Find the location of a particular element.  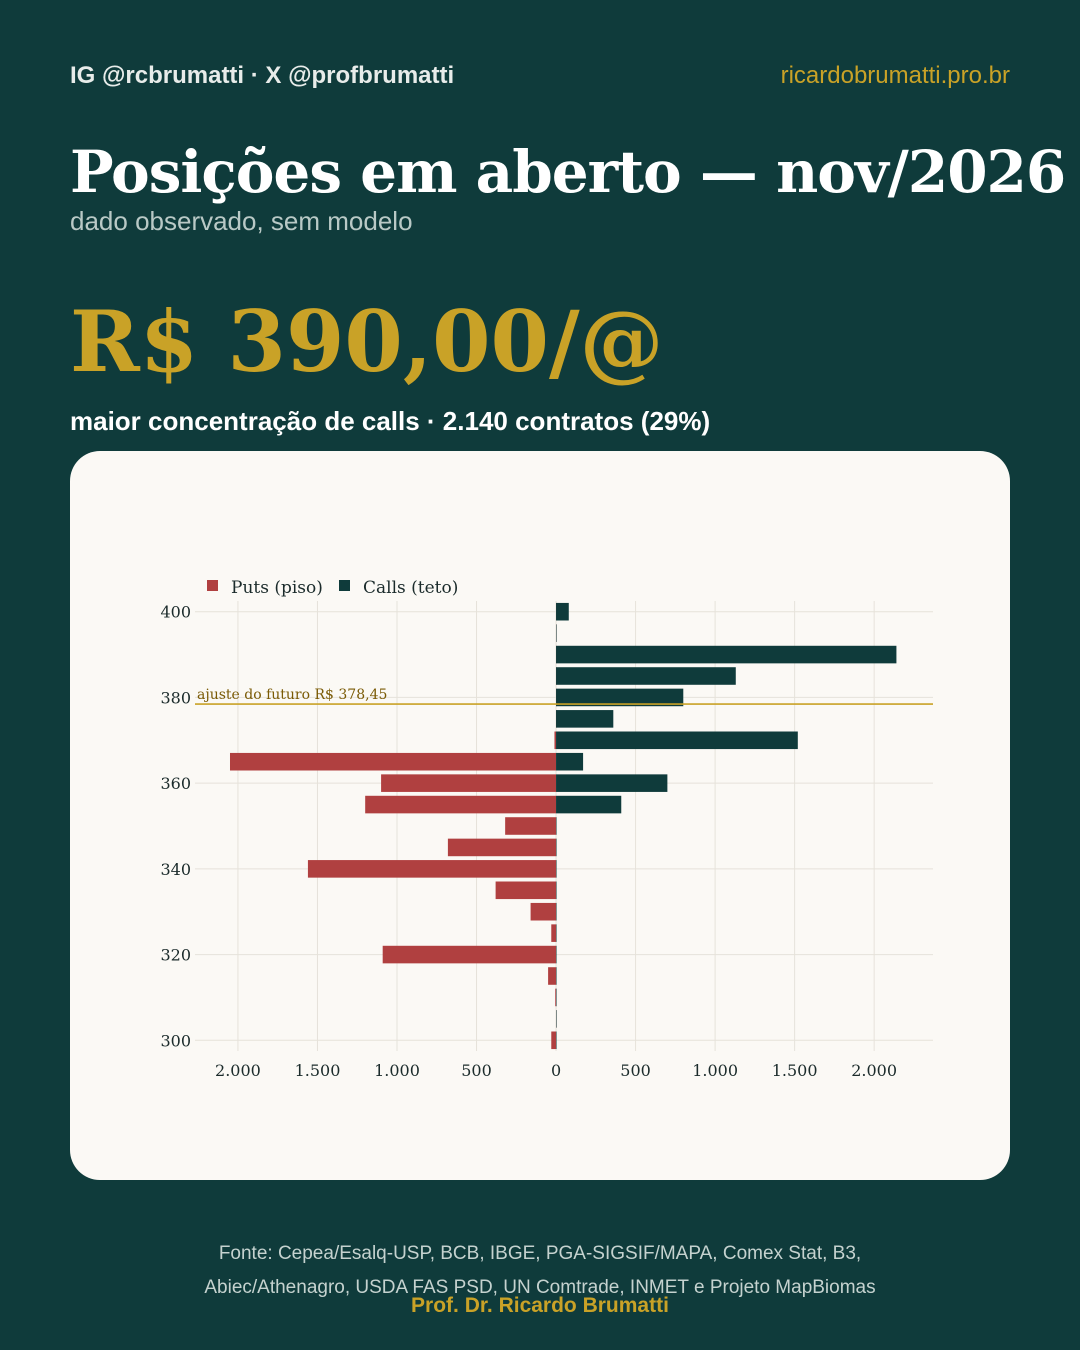

x-tick-label: 0 is located at coordinates (556, 1070).